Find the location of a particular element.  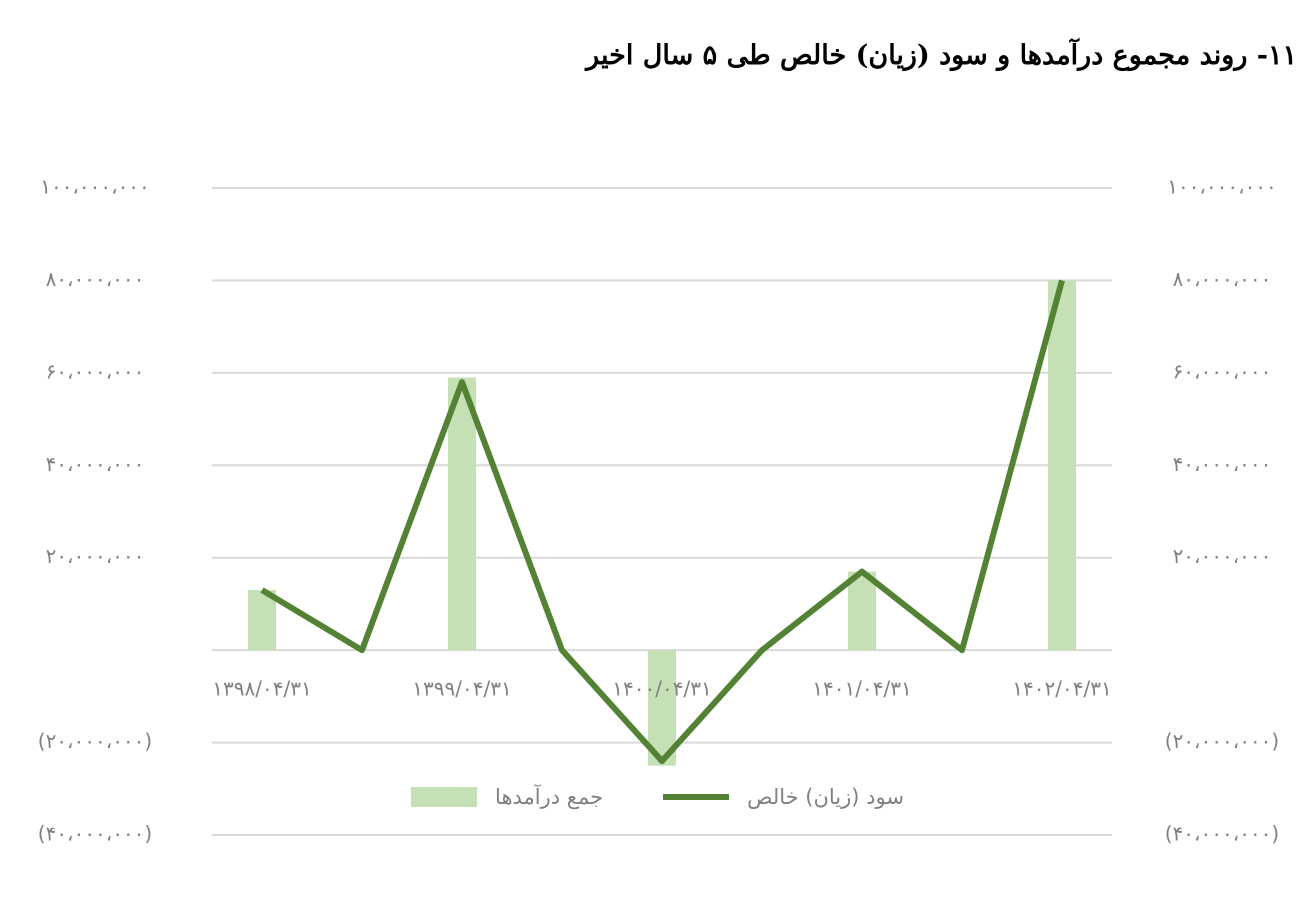

x-tick-label: ۱۴۰۲/۰۴/۳۱ is located at coordinates (1061, 689).